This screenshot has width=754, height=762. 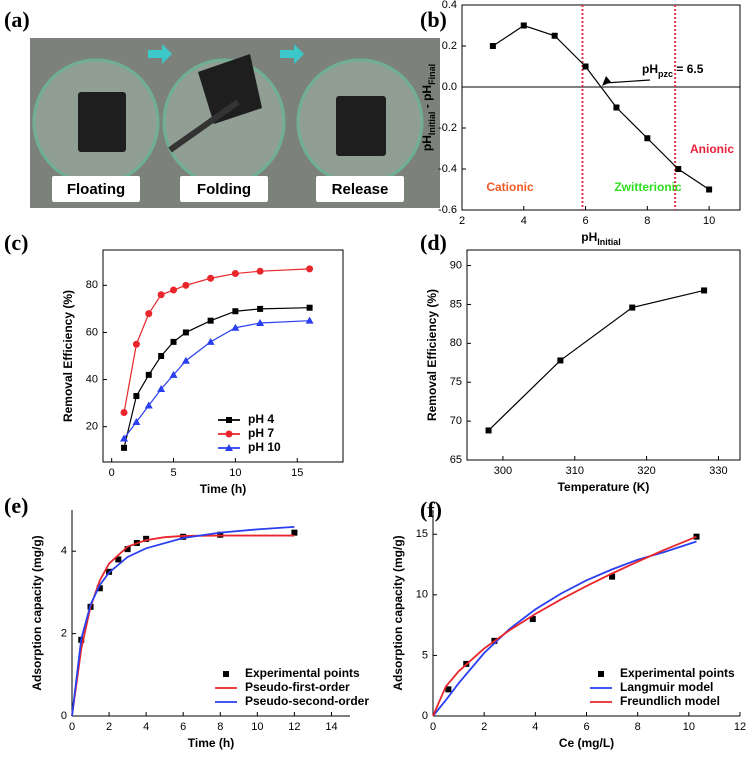 I want to click on axis-label: Temperature (K), so click(x=604, y=487).